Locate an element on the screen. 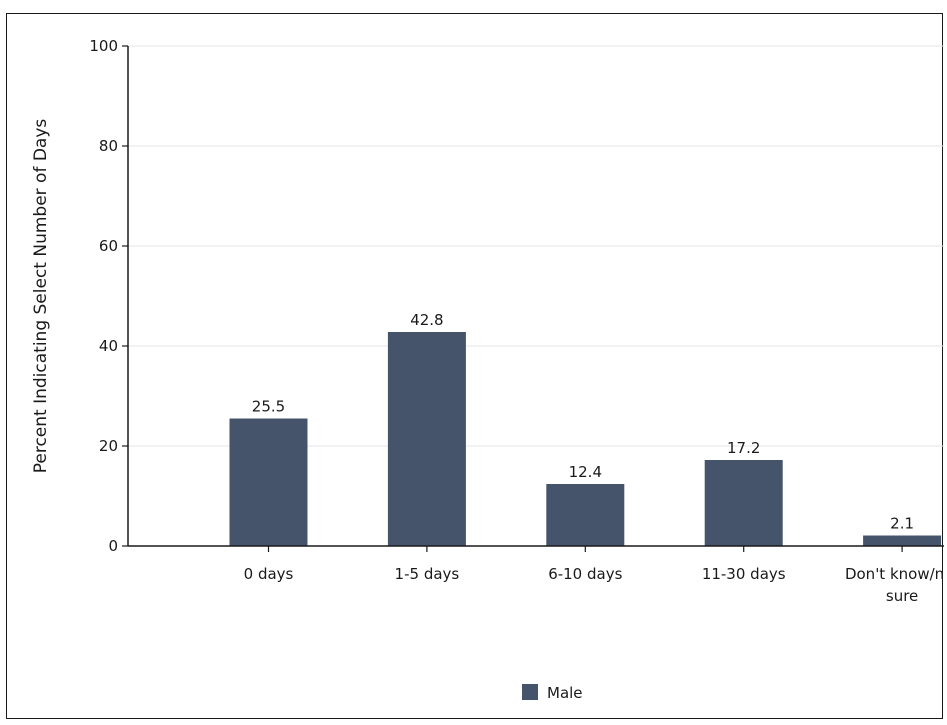 The height and width of the screenshot is (725, 947). y-tick-label: 0 is located at coordinates (113, 546).